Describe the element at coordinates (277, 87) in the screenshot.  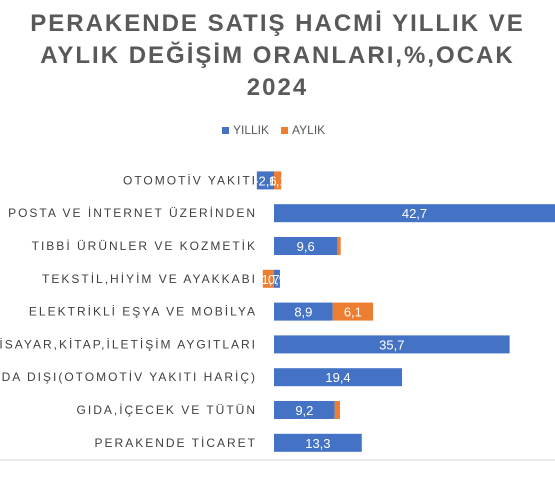
I see `chart-title-line-3: 2024` at that location.